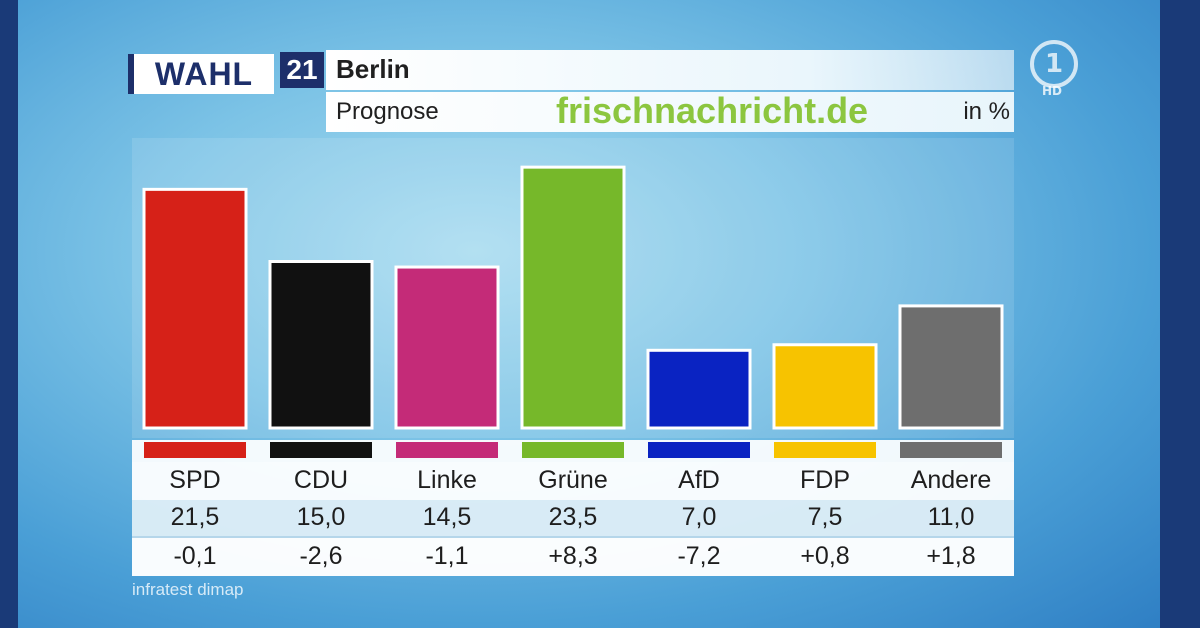 This screenshot has width=1200, height=628. I want to click on change-label: +1,8, so click(951, 556).